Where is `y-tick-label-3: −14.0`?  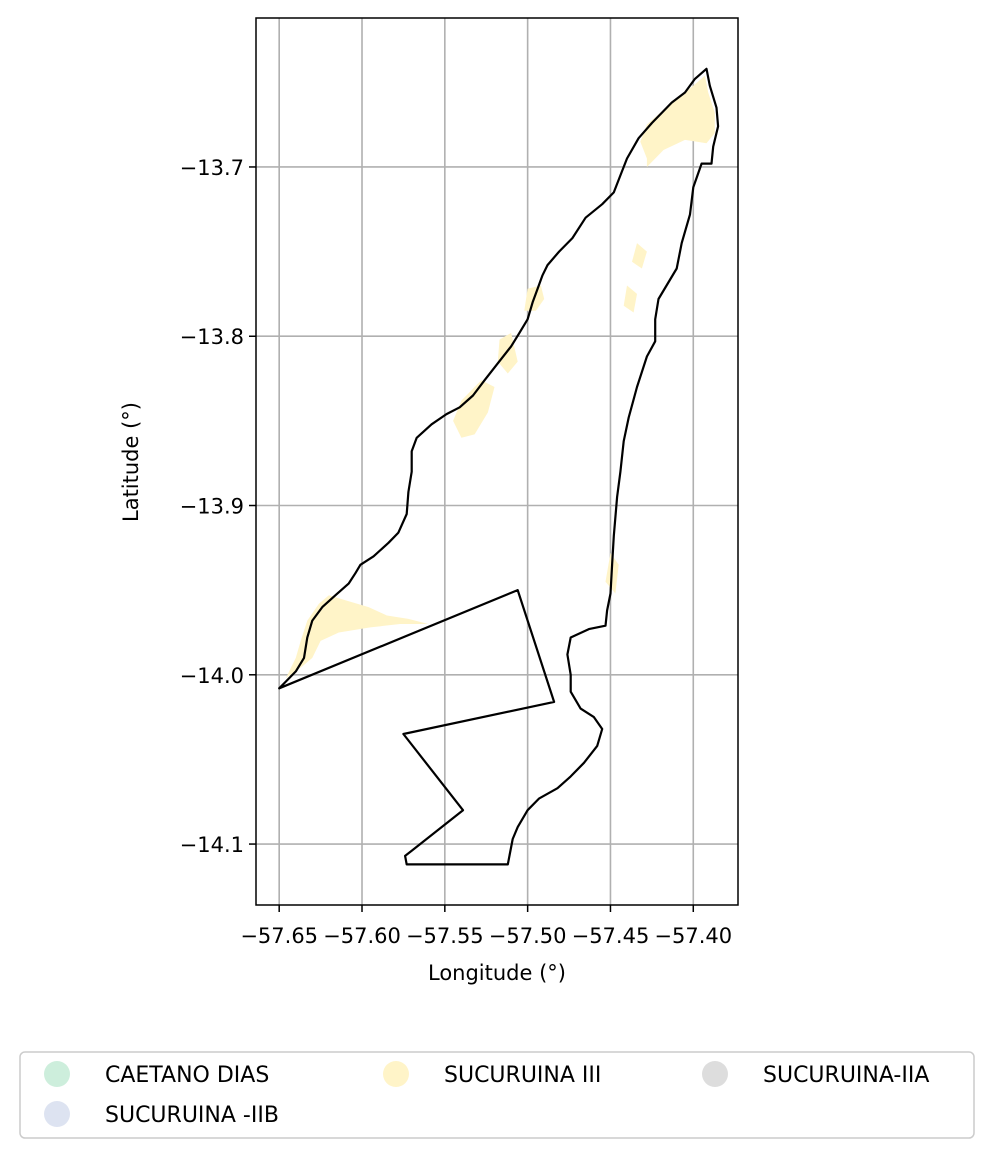 y-tick-label-3: −14.0 is located at coordinates (212, 676).